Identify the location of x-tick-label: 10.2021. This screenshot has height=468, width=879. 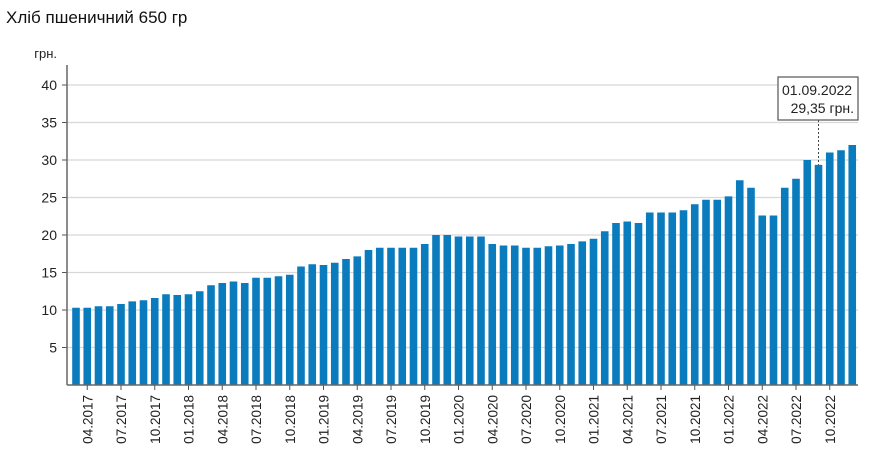
(695, 419).